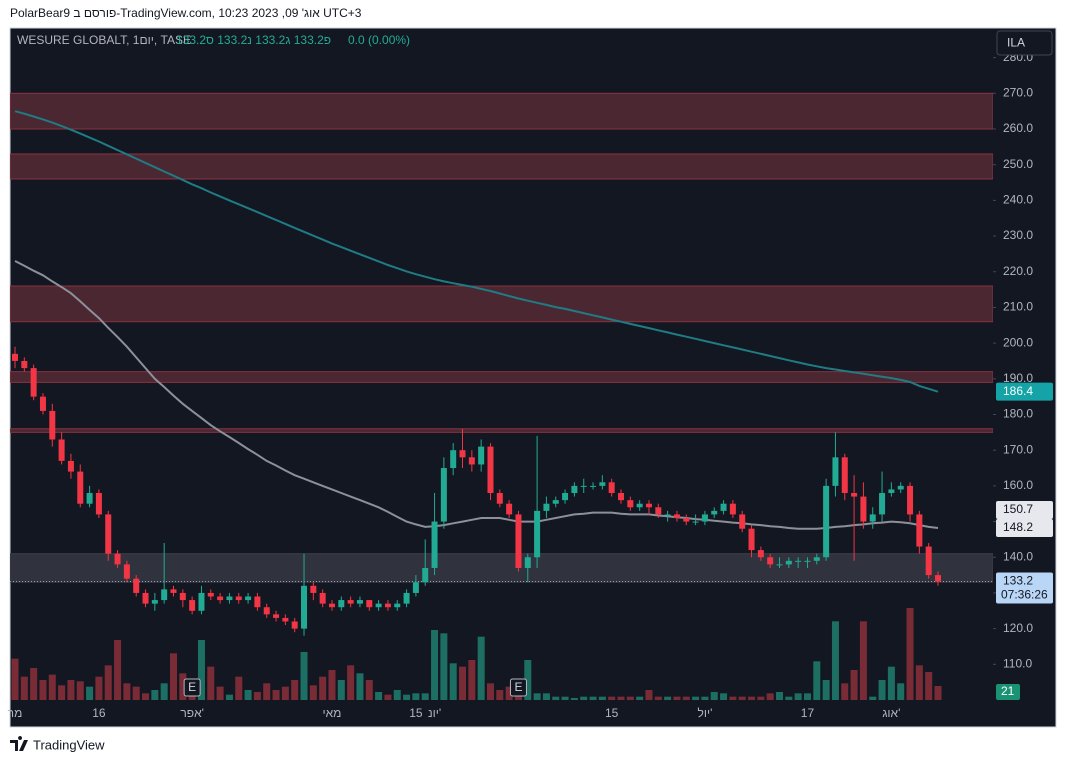 Image resolution: width=1067 pixels, height=768 pixels. Describe the element at coordinates (808, 713) in the screenshot. I see `x-tick-label: 17` at that location.